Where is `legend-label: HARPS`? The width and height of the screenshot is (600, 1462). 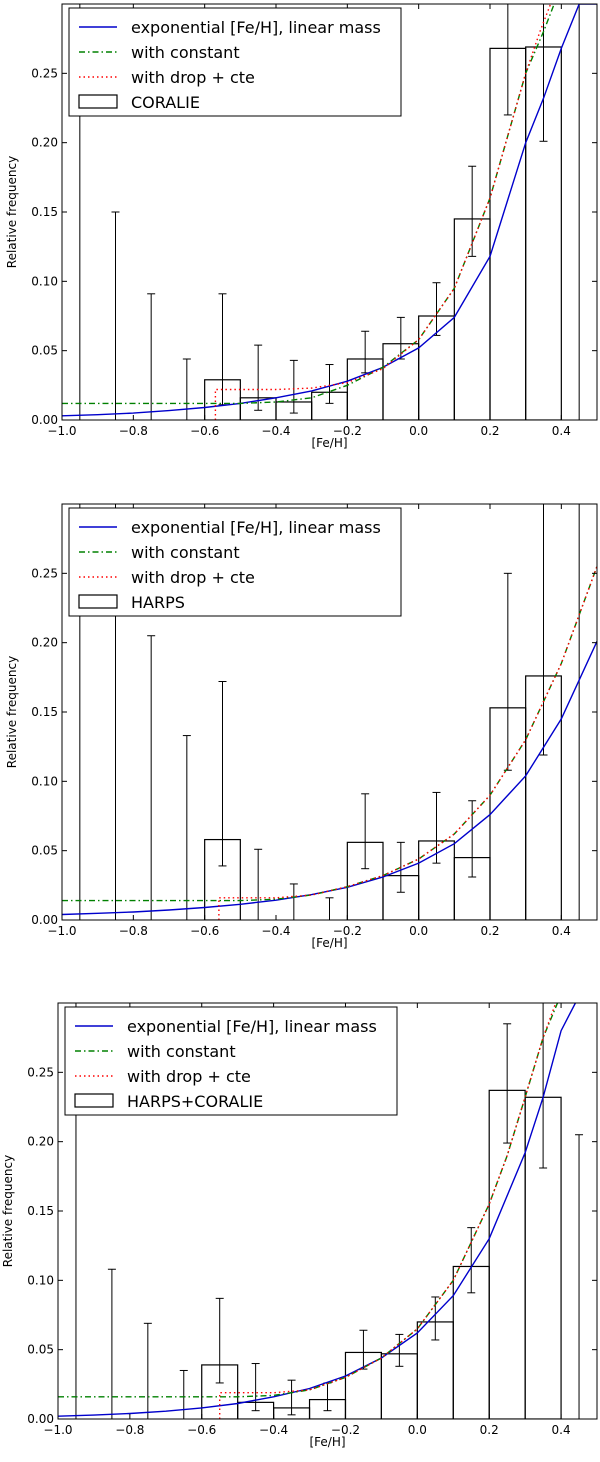
legend-label: HARPS is located at coordinates (158, 602).